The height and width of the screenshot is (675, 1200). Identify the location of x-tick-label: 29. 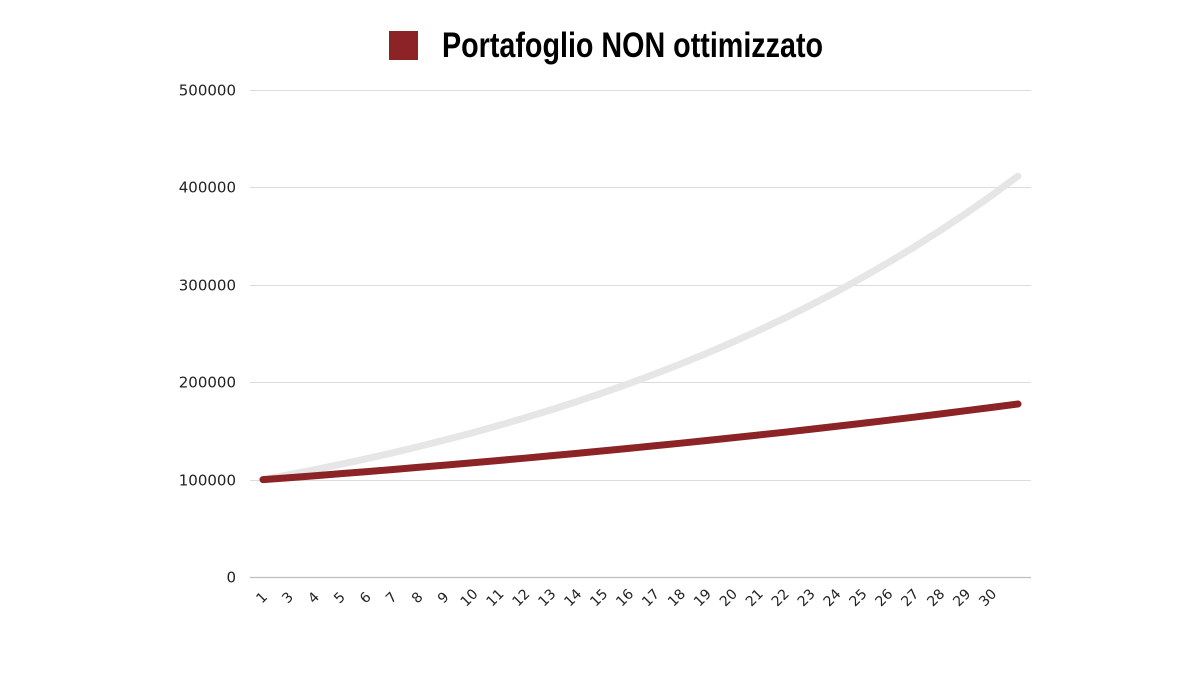
(962, 598).